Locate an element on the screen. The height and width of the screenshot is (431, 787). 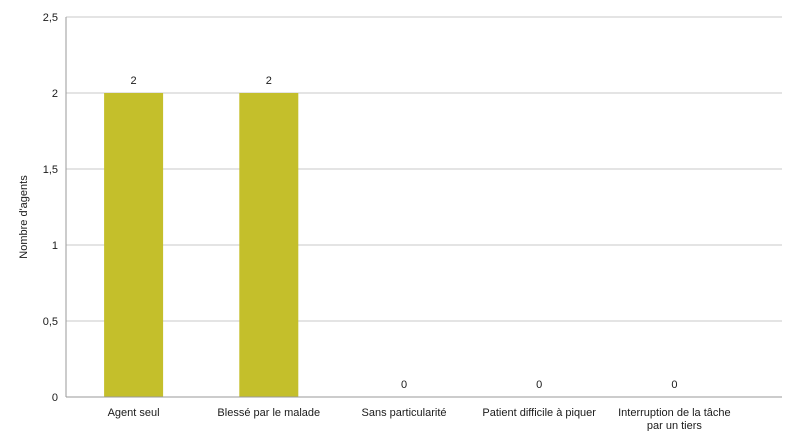
y-tick-labels: 0 0,5 1 1,5 2 2,5 is located at coordinates (50, 208).